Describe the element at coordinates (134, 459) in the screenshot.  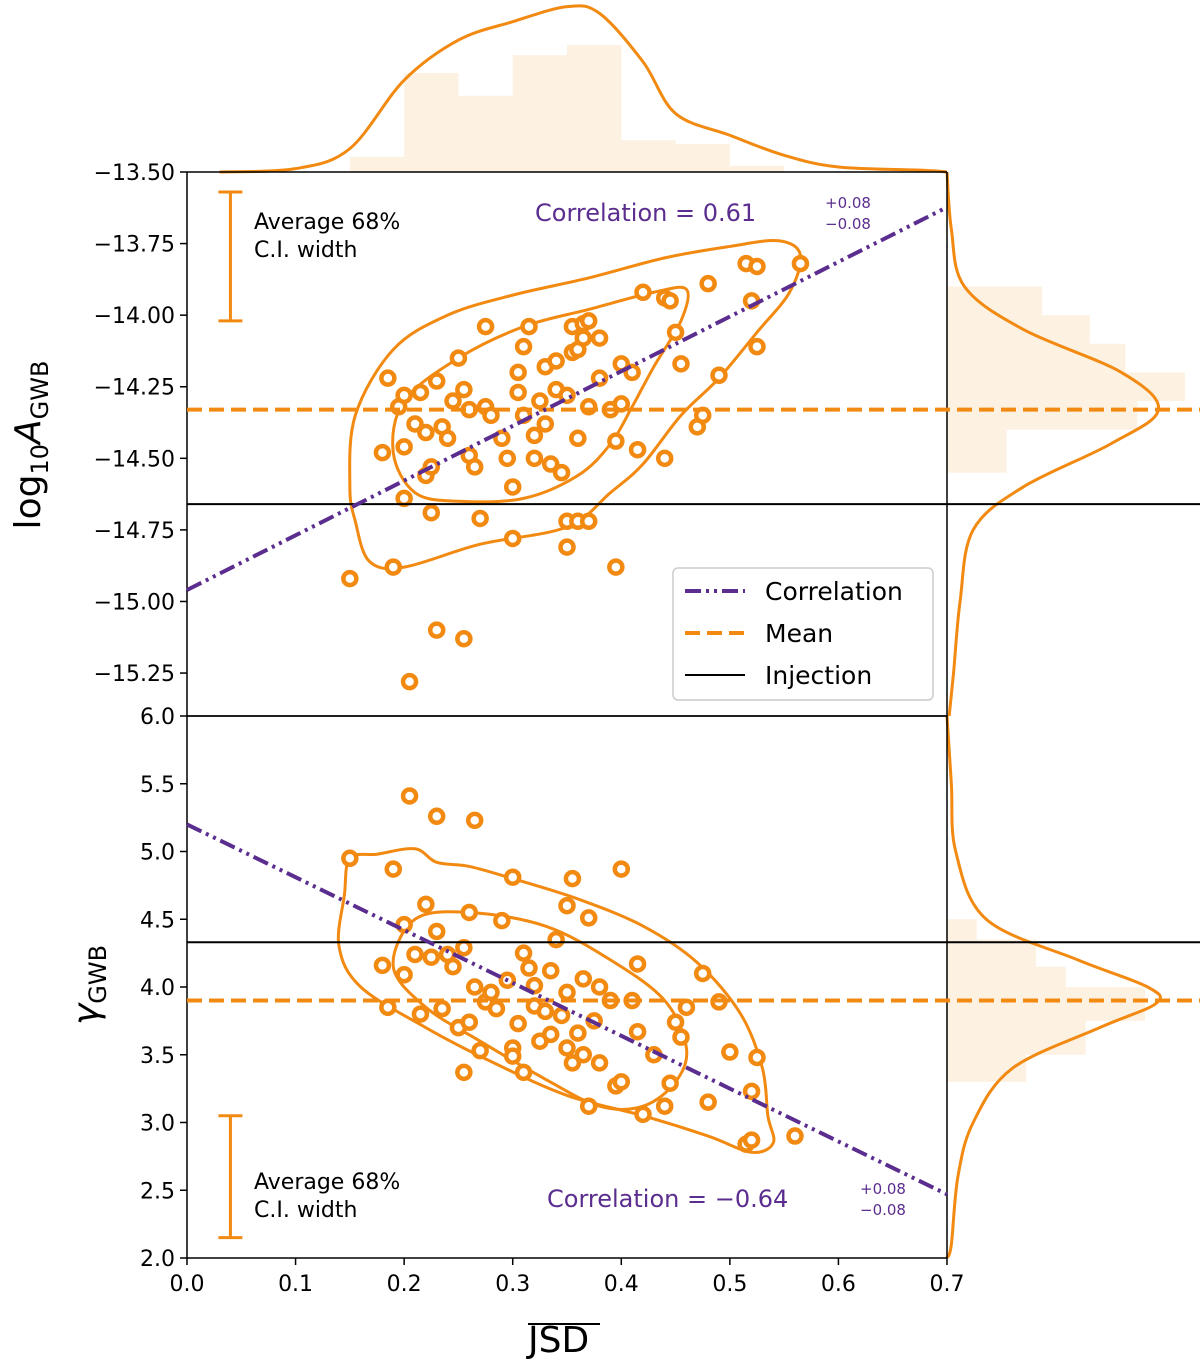
I see `top-ytick-label: −14.50` at that location.